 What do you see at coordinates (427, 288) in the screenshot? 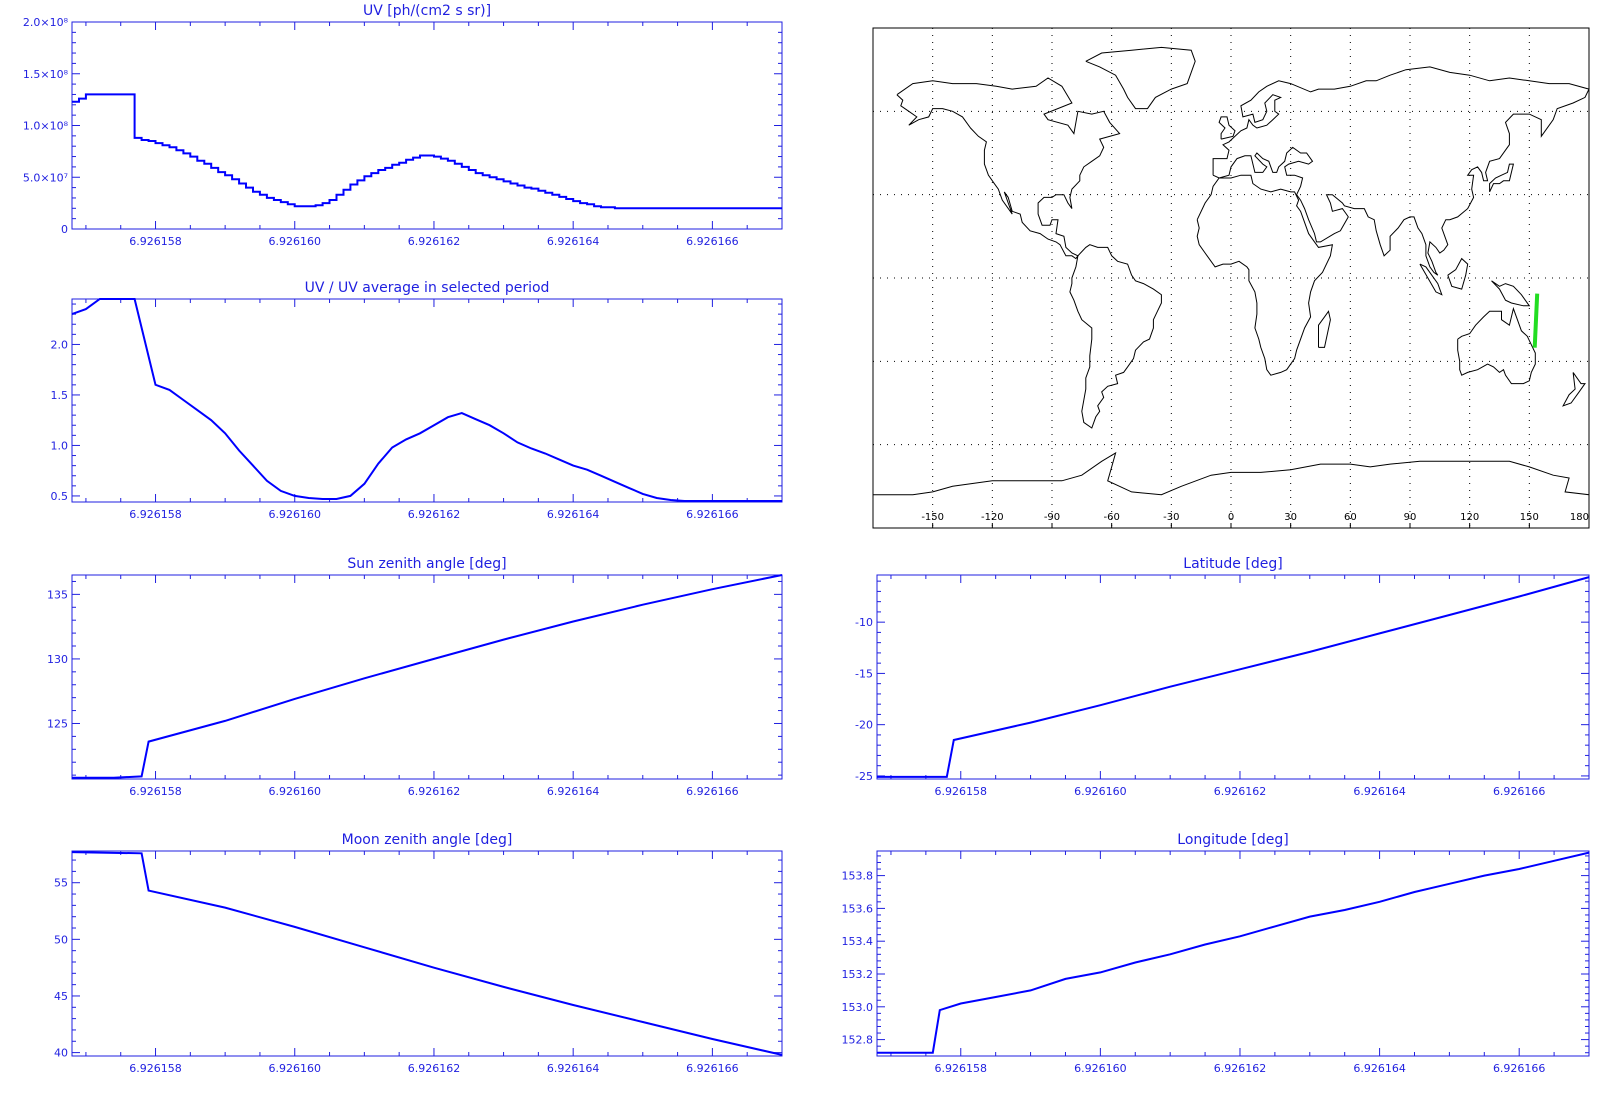
I see `uv-ratio-title: UV / UV average in selected period` at bounding box center [427, 288].